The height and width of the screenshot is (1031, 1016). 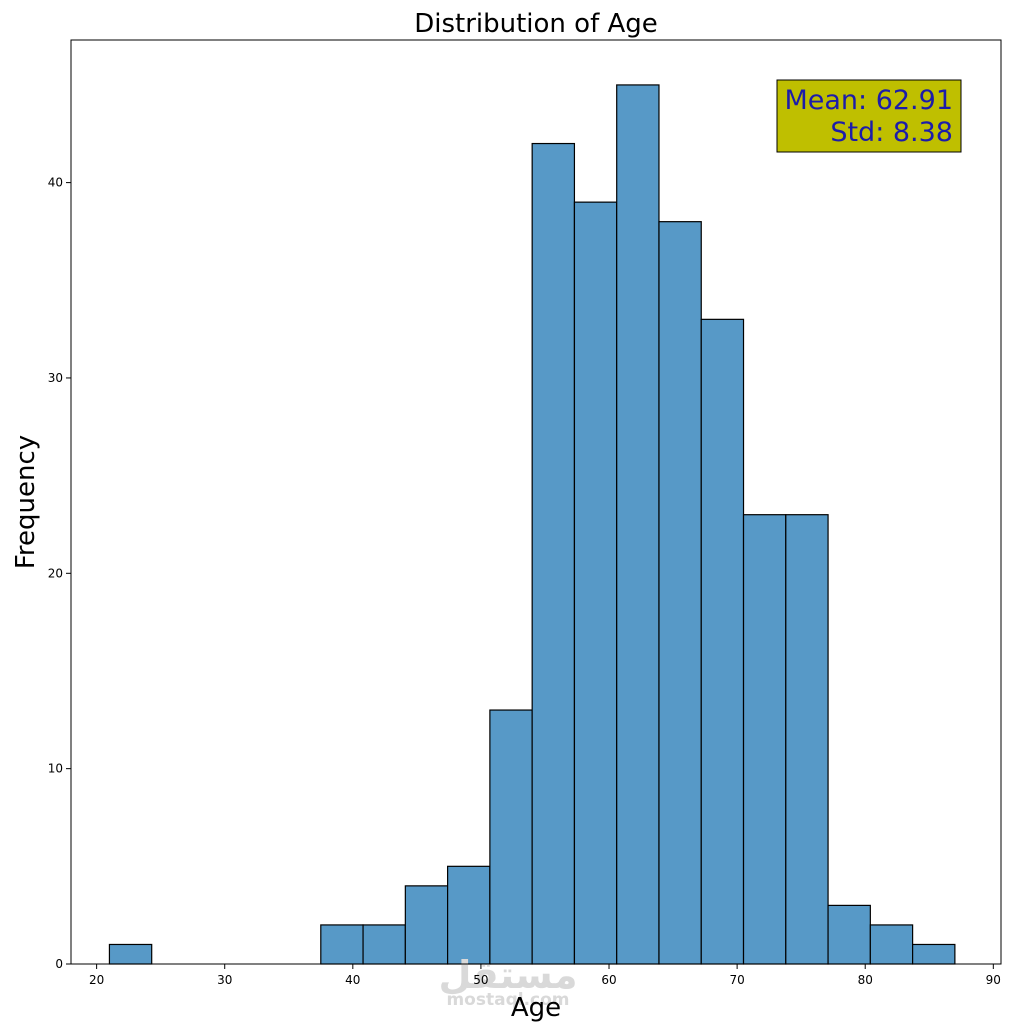 What do you see at coordinates (55, 378) in the screenshot?
I see `y-tick-label: 30` at bounding box center [55, 378].